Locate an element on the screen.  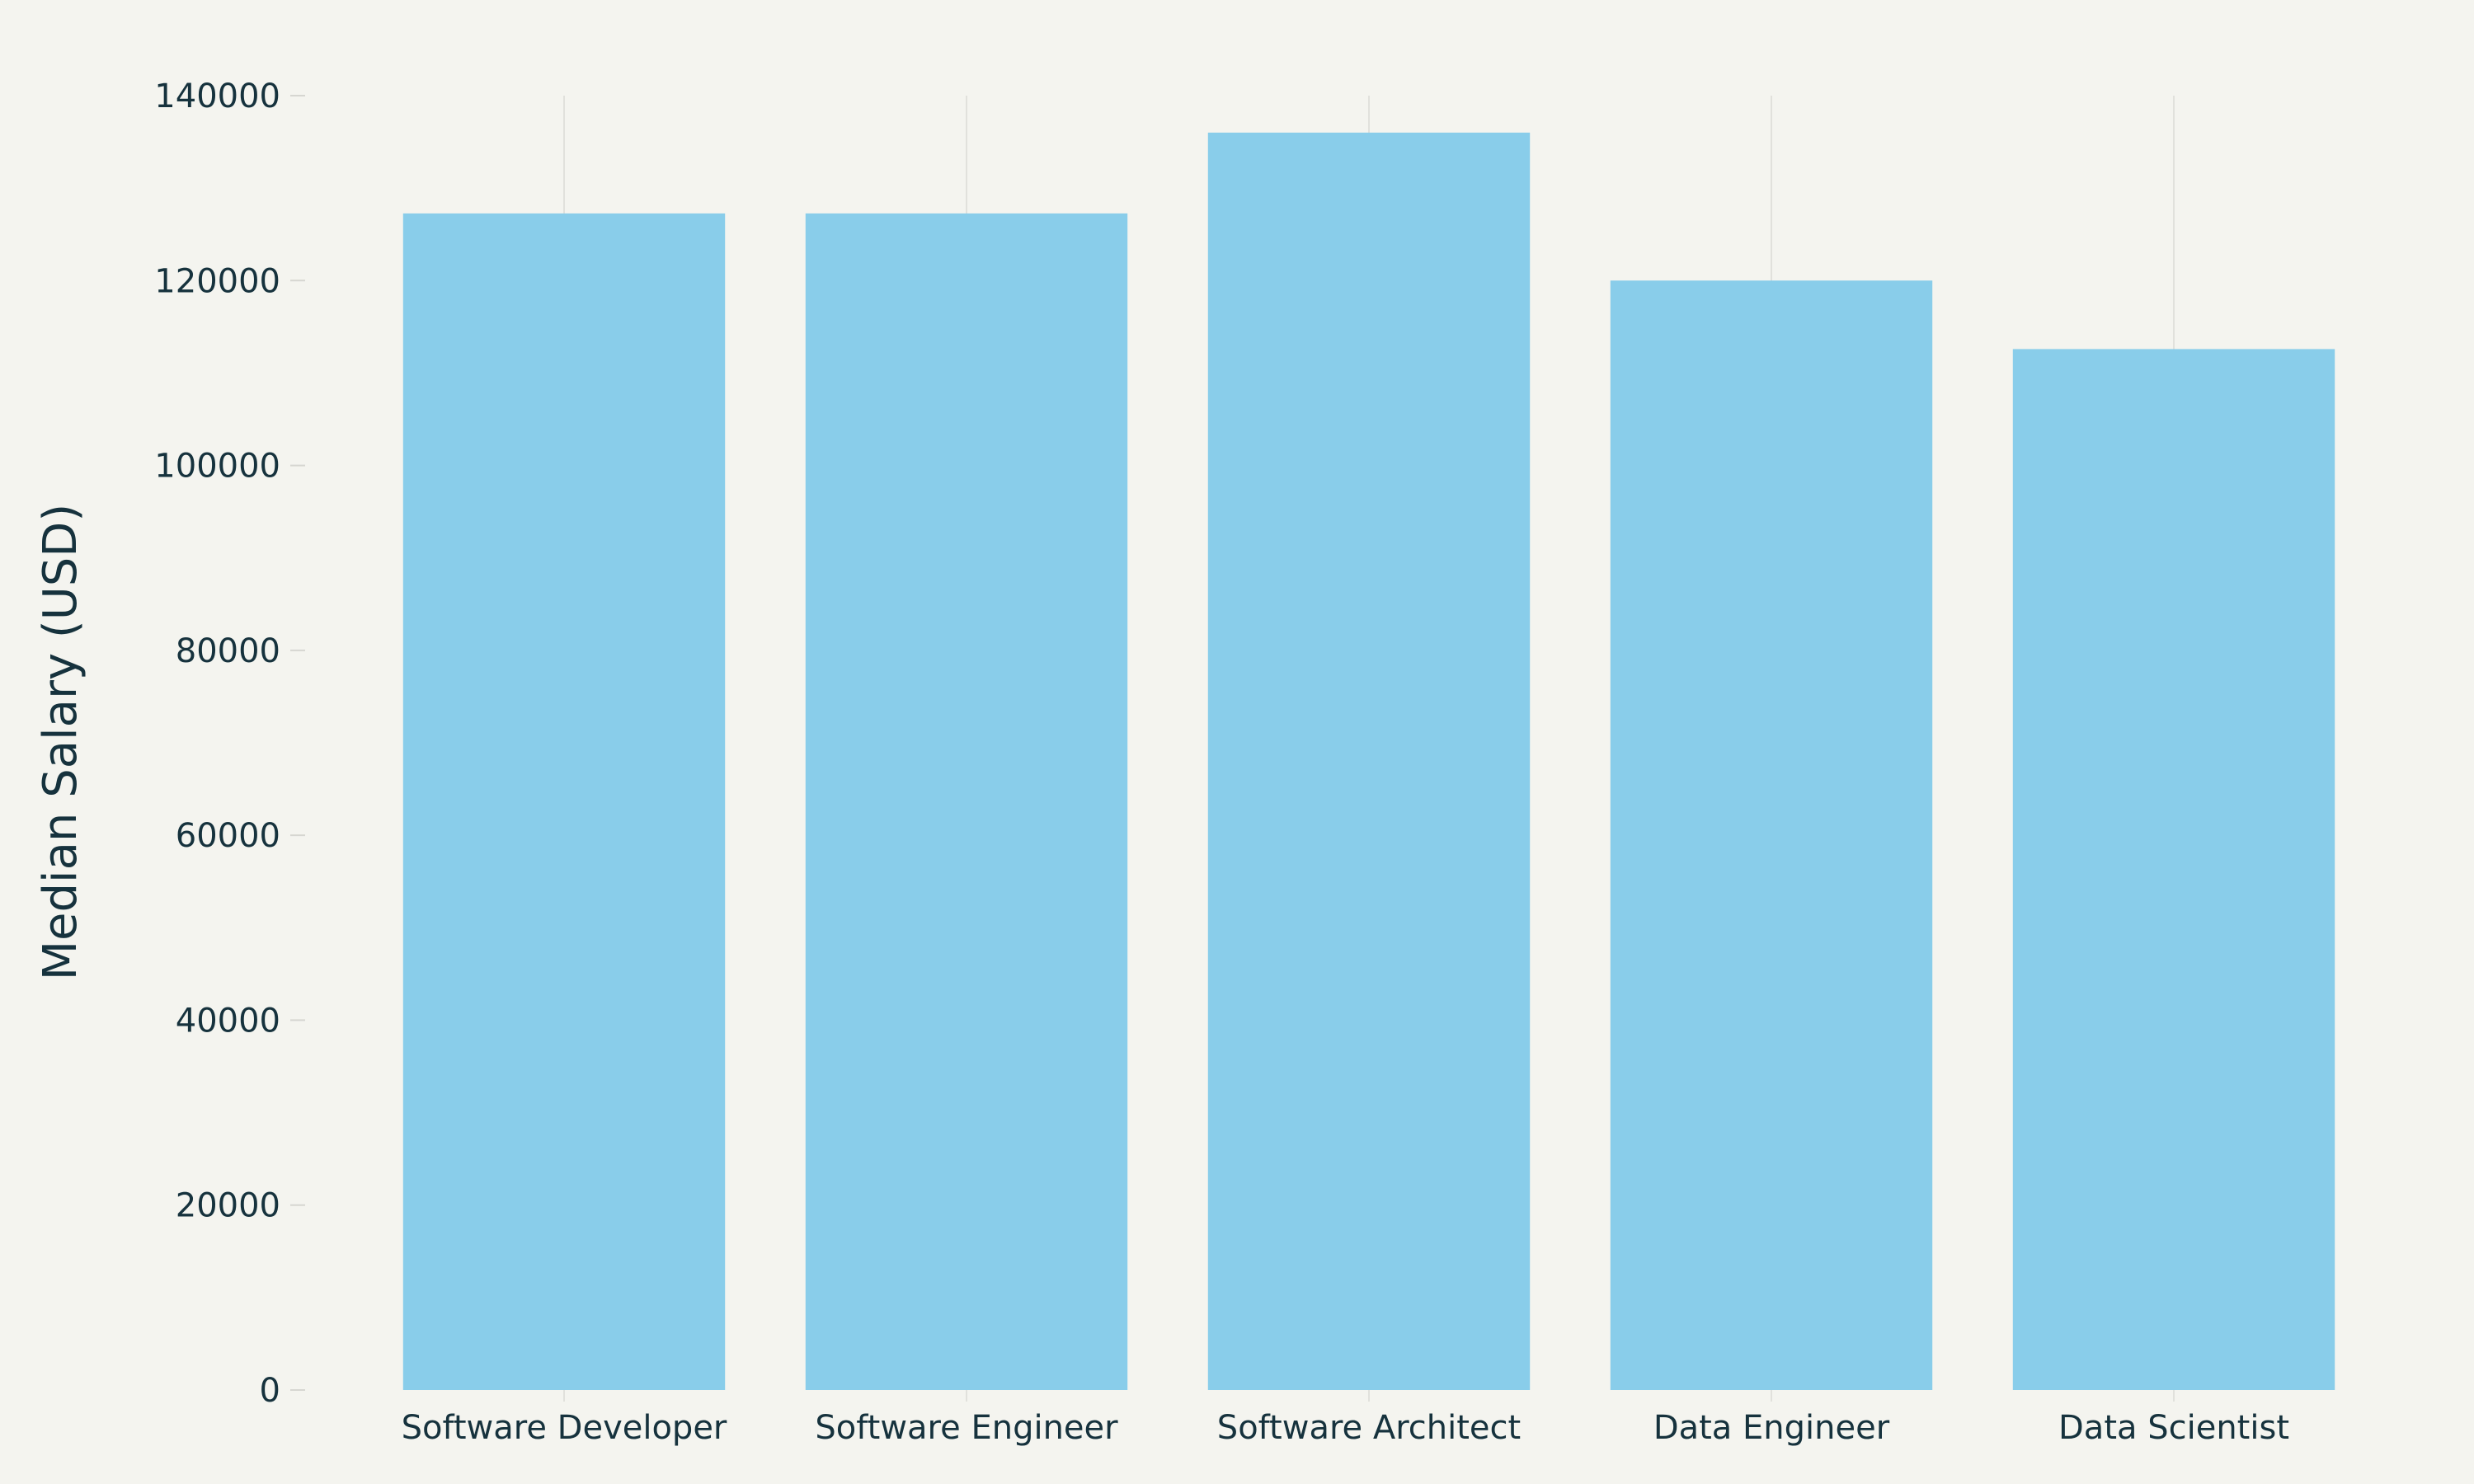
x-tick-label: Software Developer is located at coordinates (564, 1428).